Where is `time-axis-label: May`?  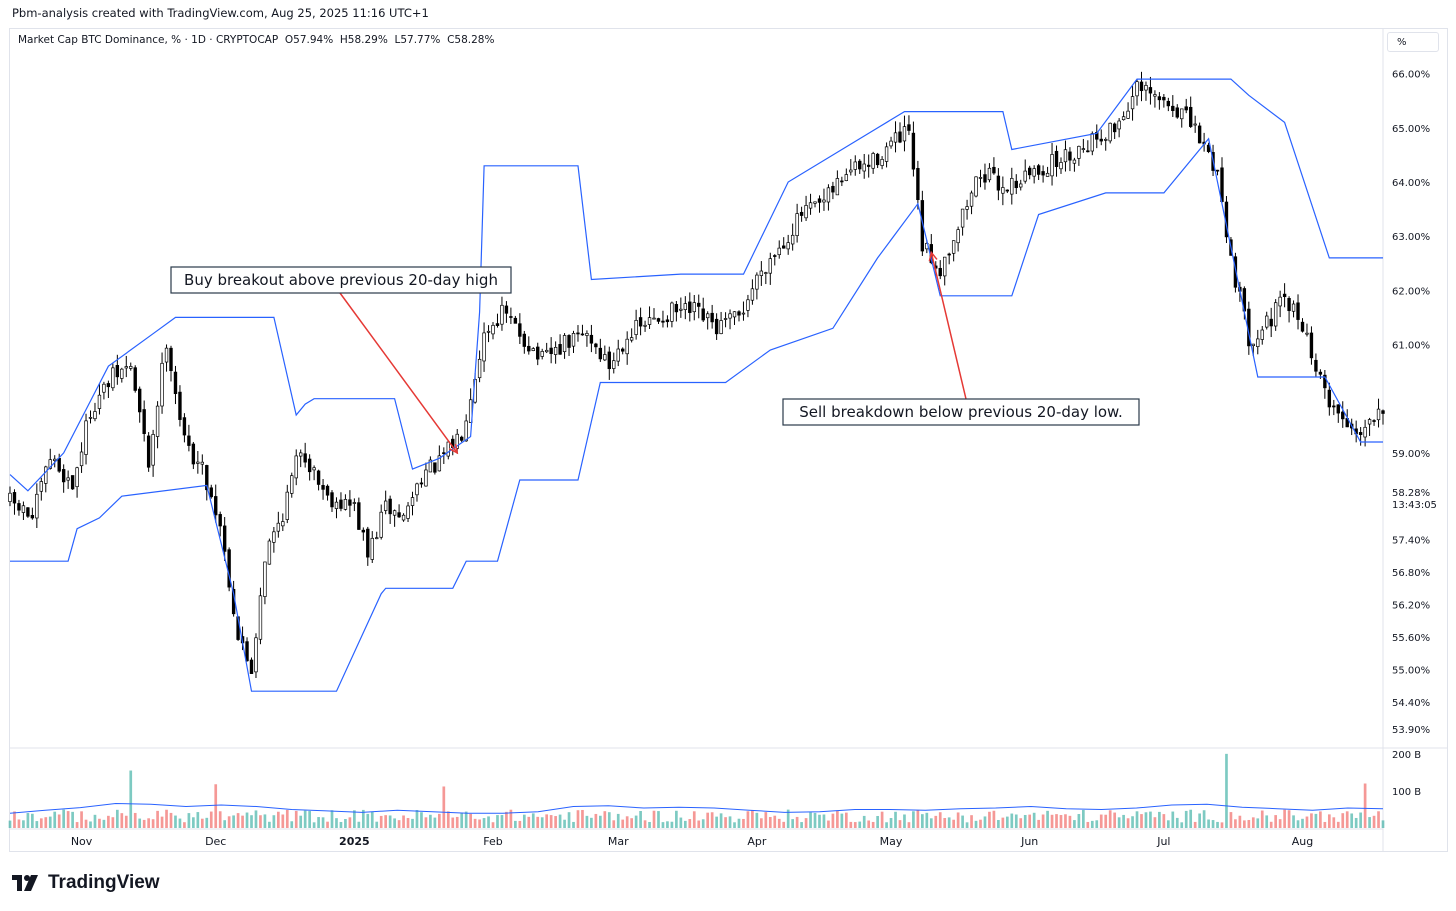 time-axis-label: May is located at coordinates (891, 841).